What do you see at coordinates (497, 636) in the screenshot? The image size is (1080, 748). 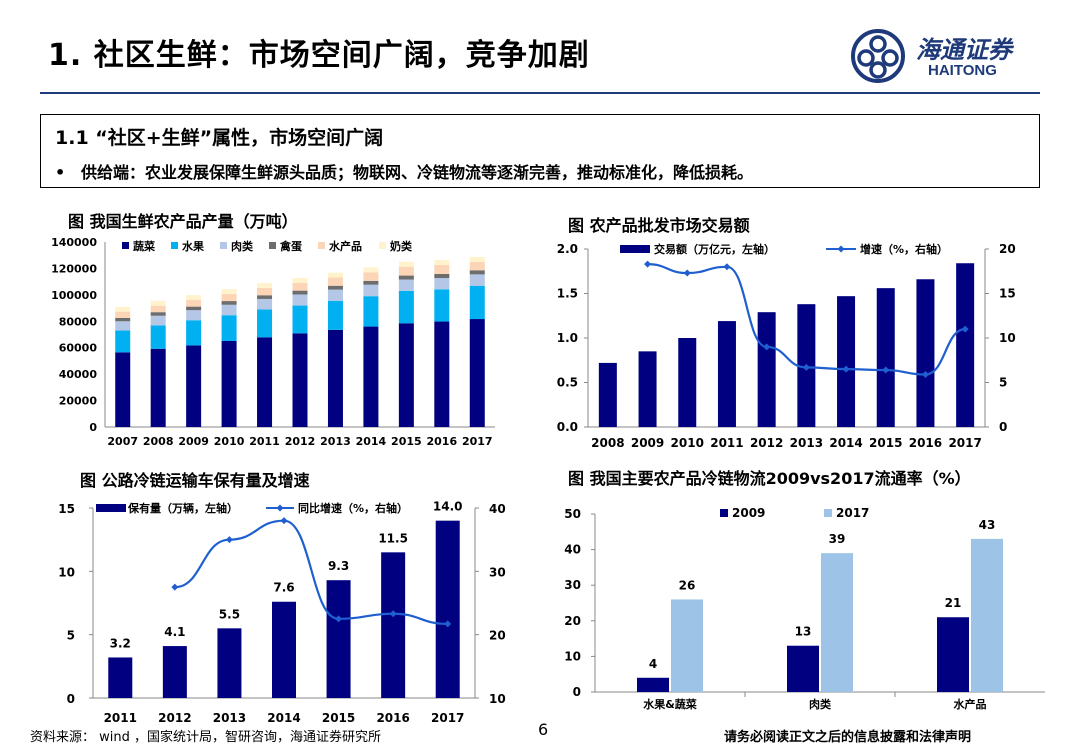 I see `y2-tick-label: 20` at bounding box center [497, 636].